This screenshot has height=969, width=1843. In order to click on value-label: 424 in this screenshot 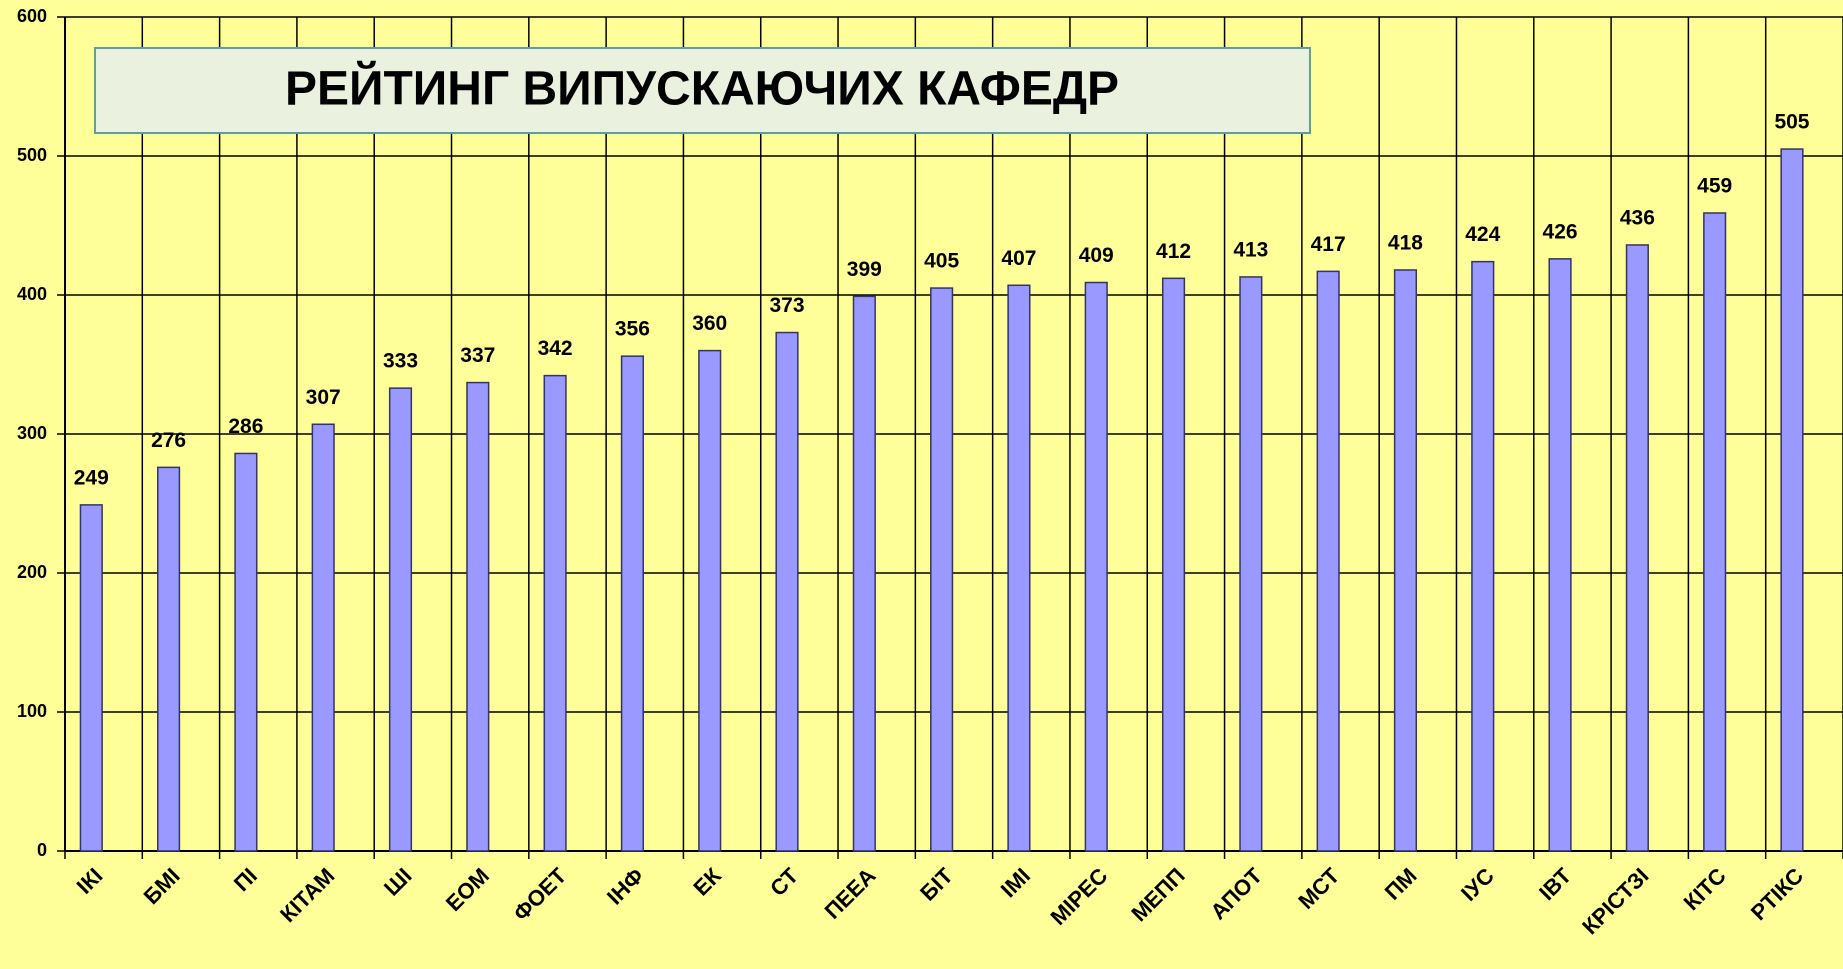, I will do `click(1482, 234)`.